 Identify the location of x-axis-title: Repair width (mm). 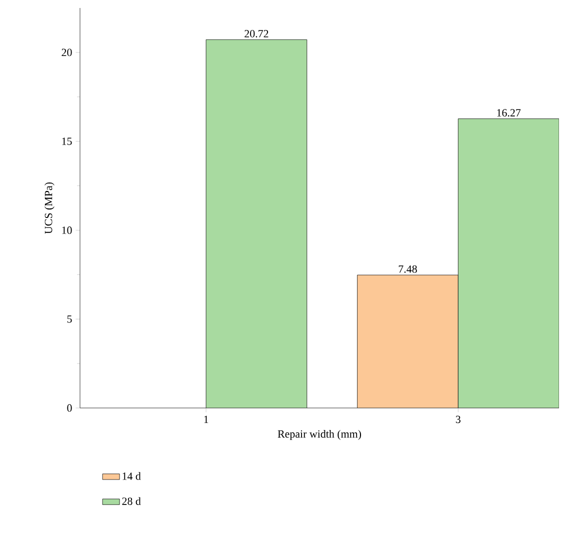
(320, 435).